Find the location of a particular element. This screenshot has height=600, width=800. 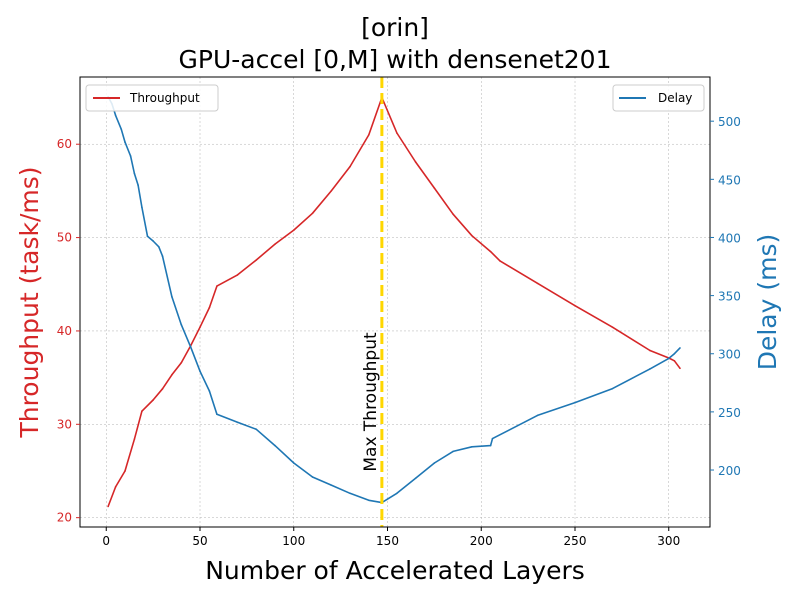

left-y-axis-title: Throughput (task/ms) is located at coordinates (29, 302).